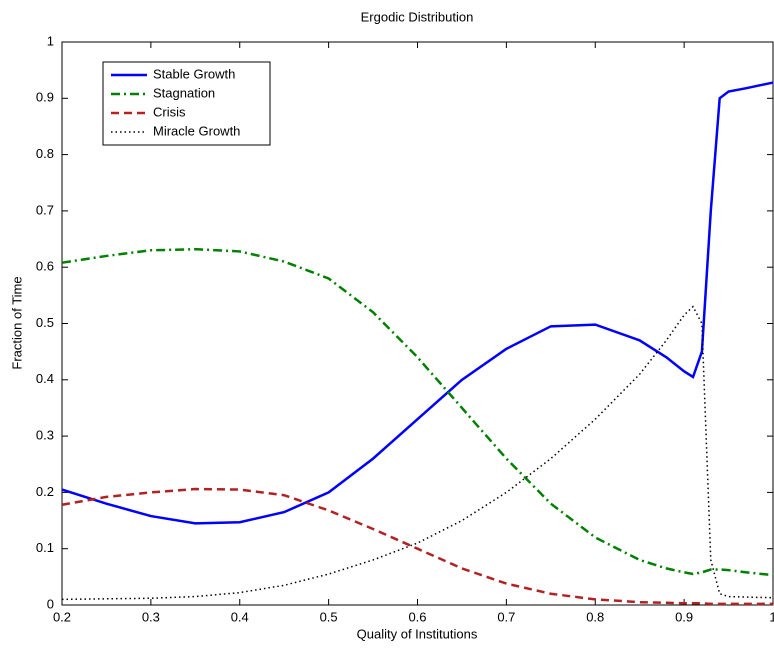  Describe the element at coordinates (16, 322) in the screenshot. I see `y-axis-label: Fraction of Time` at that location.